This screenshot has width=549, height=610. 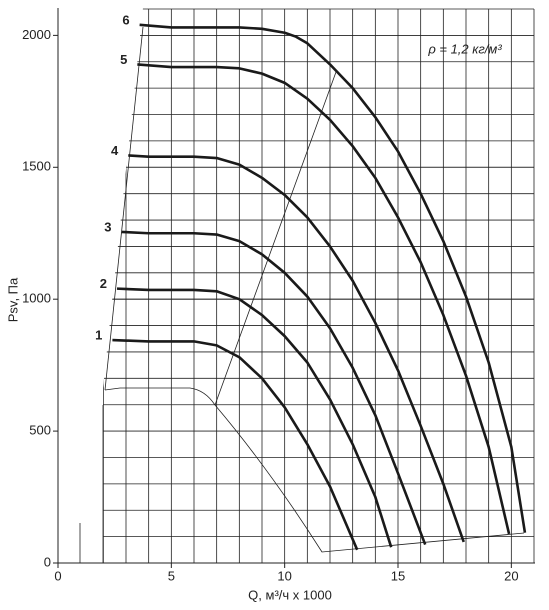 What do you see at coordinates (290, 594) in the screenshot?
I see `x-axis-label: Q, м³/ч x 1000` at bounding box center [290, 594].